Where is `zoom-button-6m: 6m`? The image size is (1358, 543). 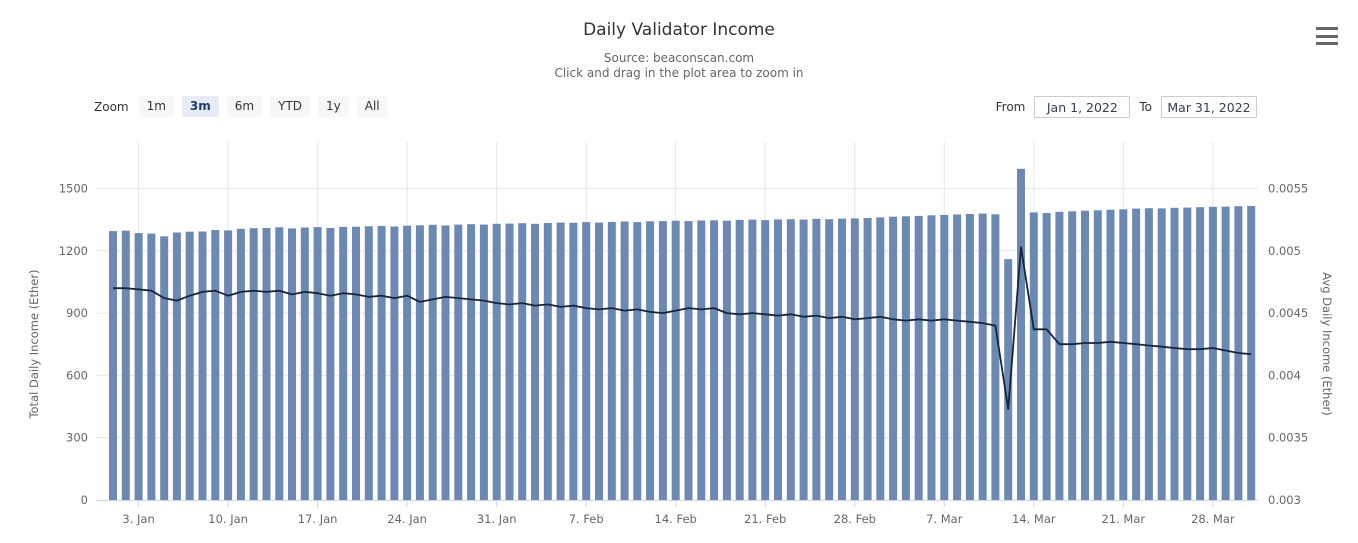 zoom-button-6m: 6m is located at coordinates (244, 106).